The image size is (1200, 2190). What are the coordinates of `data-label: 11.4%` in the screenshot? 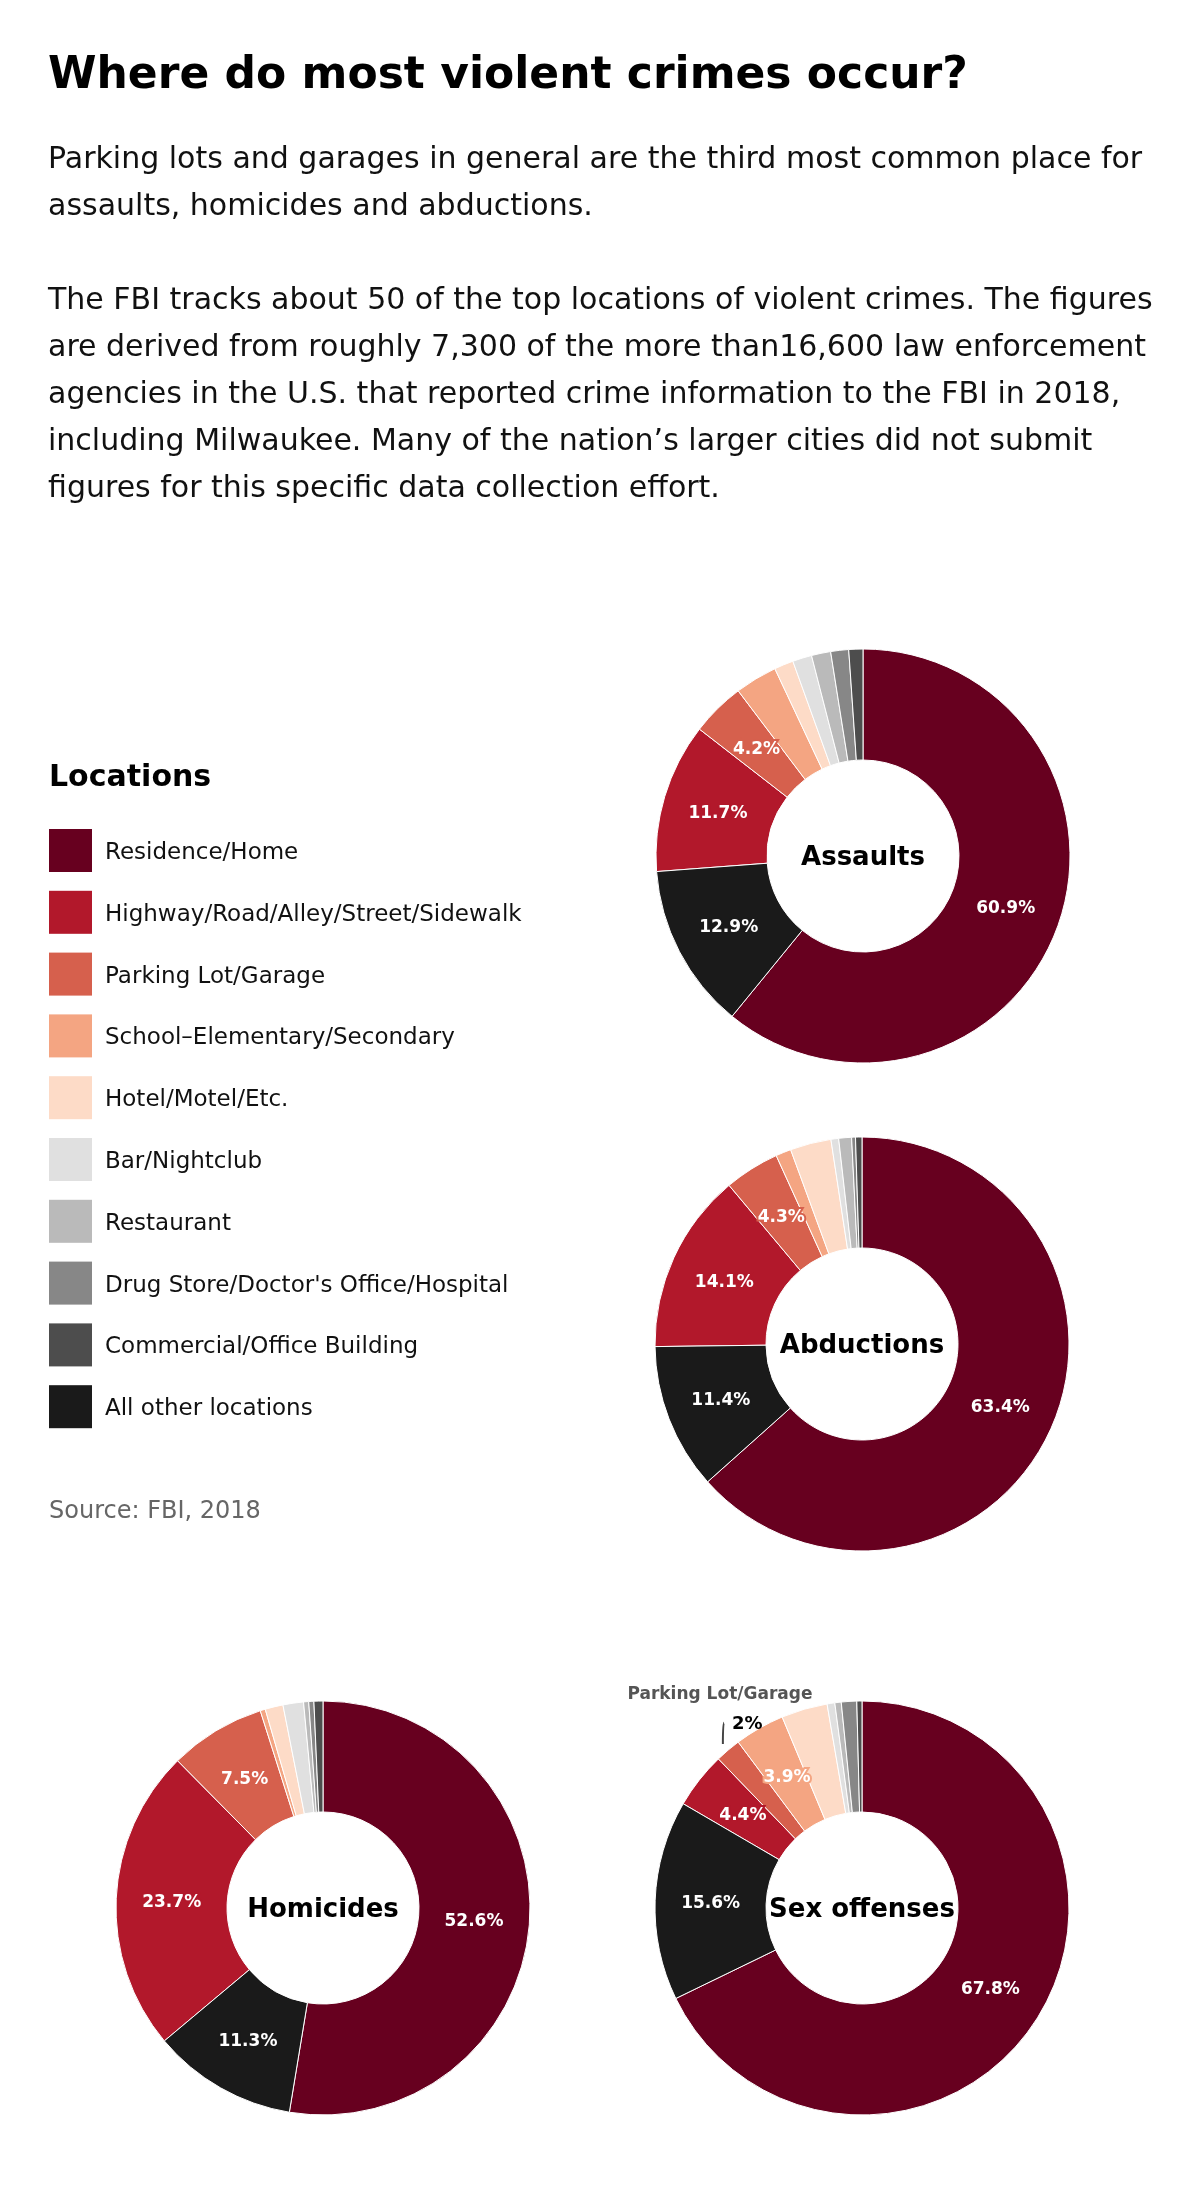 It's located at (721, 1398).